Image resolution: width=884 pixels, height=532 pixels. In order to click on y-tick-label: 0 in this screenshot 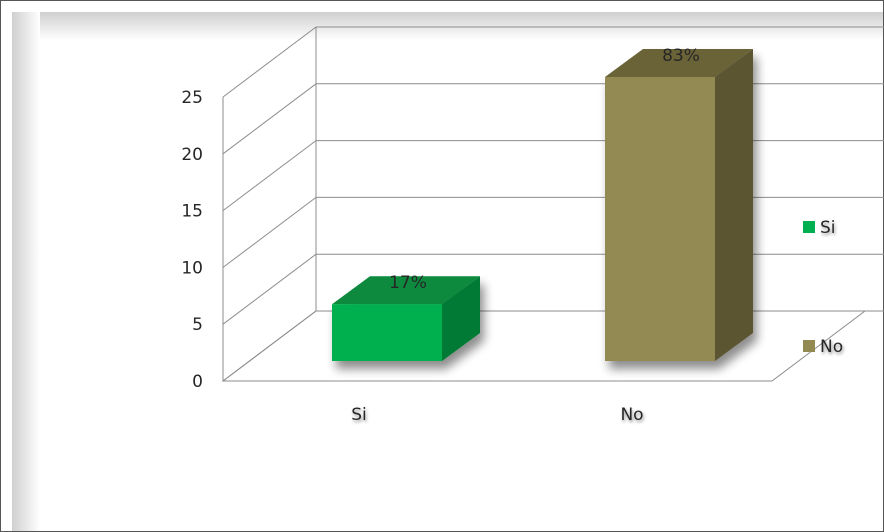, I will do `click(197, 382)`.